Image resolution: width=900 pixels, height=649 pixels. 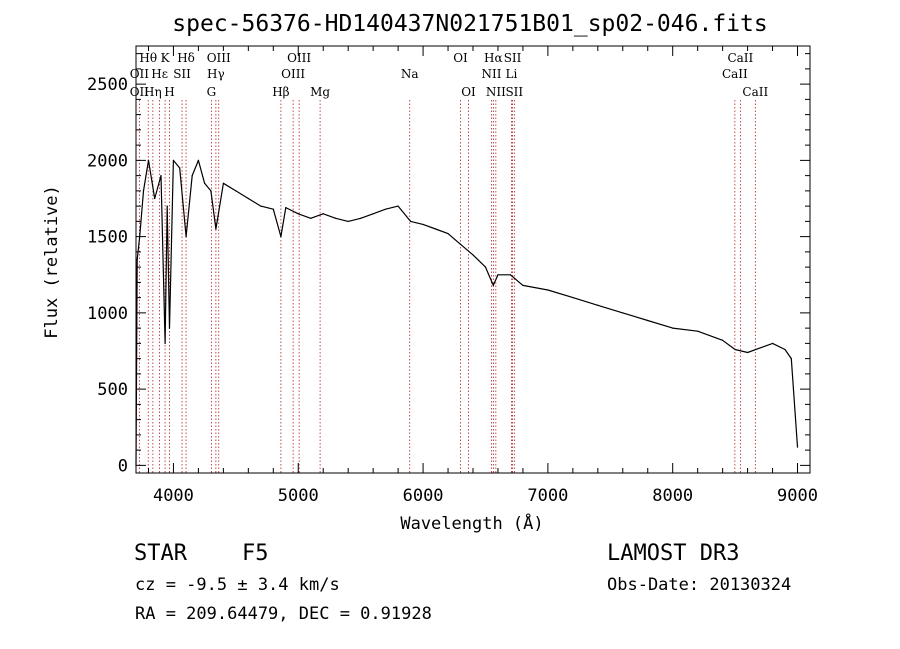 What do you see at coordinates (216, 74) in the screenshot?
I see `marker-label: Hγ` at bounding box center [216, 74].